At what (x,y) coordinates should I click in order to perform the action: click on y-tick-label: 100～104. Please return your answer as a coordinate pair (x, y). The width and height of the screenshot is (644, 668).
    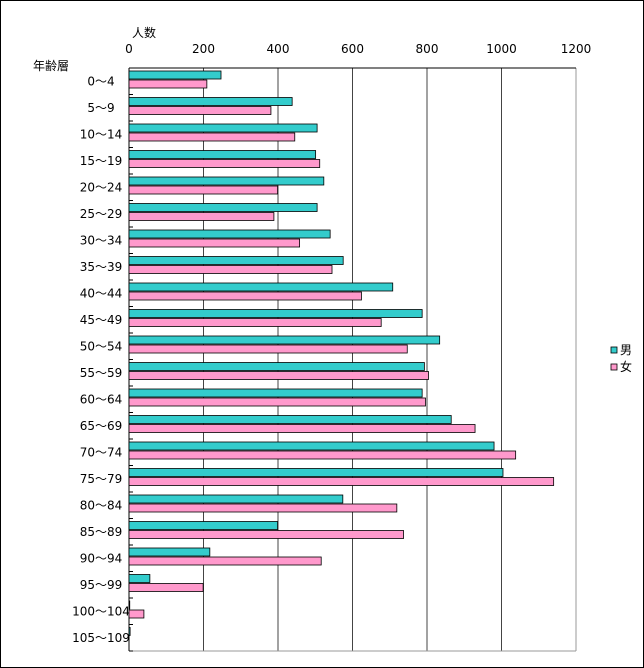
    Looking at the image, I should click on (101, 611).